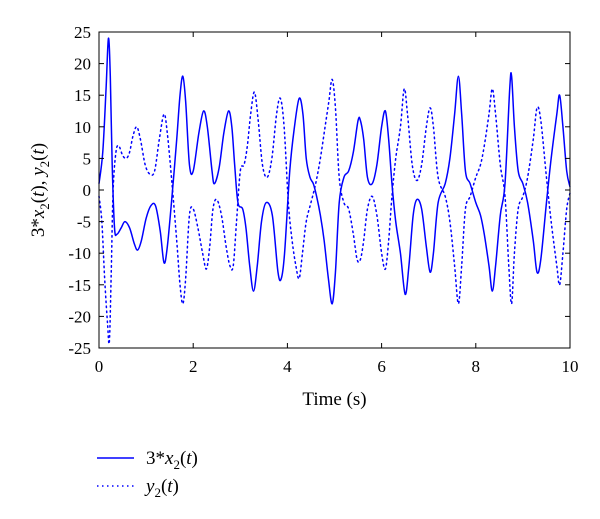  What do you see at coordinates (161, 488) in the screenshot?
I see `legend-label-y2: y2(t)` at bounding box center [161, 488].